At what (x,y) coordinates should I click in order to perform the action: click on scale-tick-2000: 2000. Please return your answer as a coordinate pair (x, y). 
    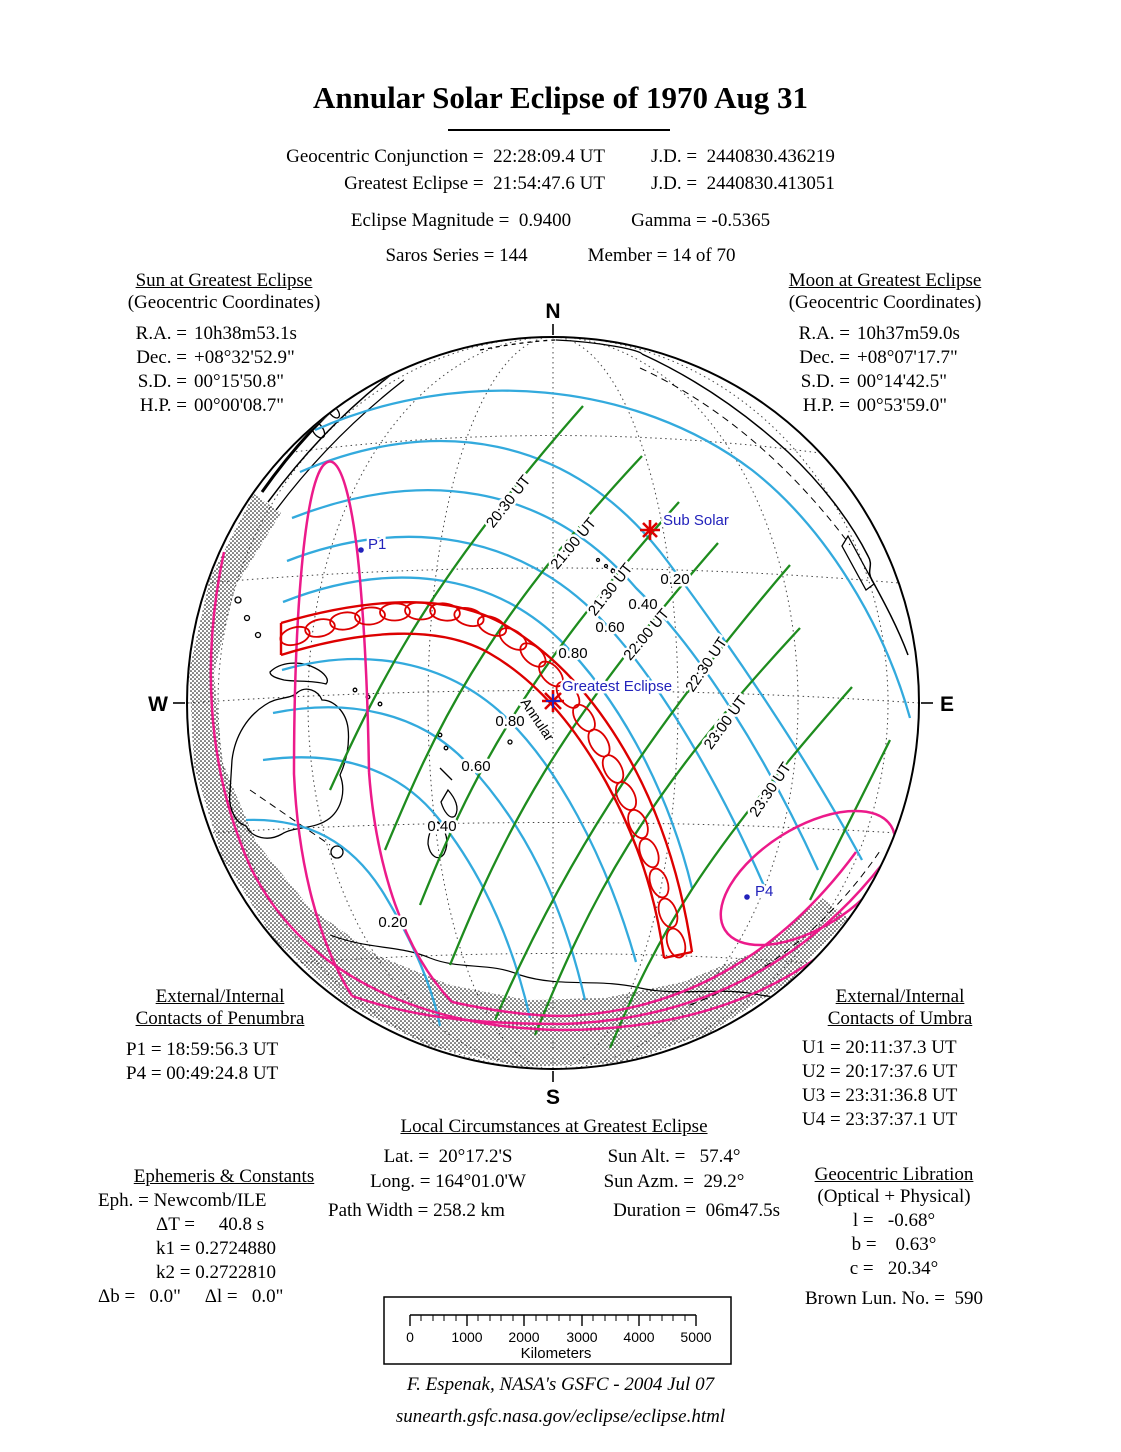
    Looking at the image, I should click on (523, 1337).